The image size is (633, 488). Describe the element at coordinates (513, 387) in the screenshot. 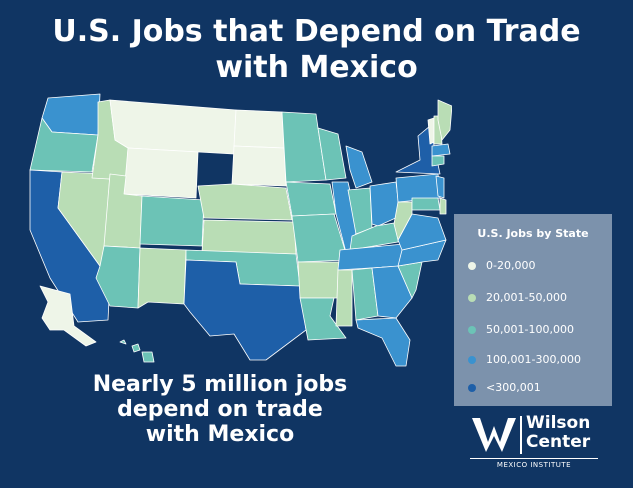

I see `legend-label: <300,001` at that location.